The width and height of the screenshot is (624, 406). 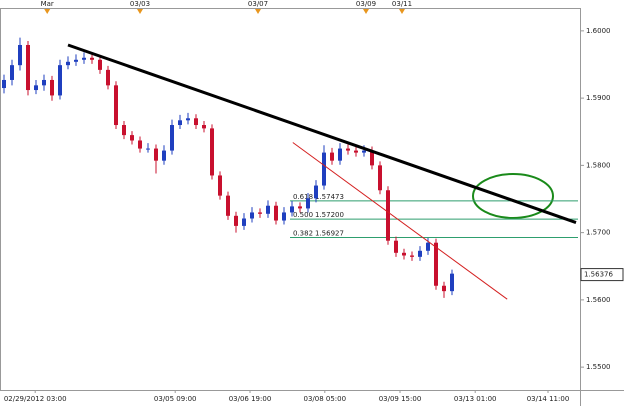 What do you see at coordinates (475, 399) in the screenshot?
I see `x-tick-label: 03/13 01:00` at bounding box center [475, 399].